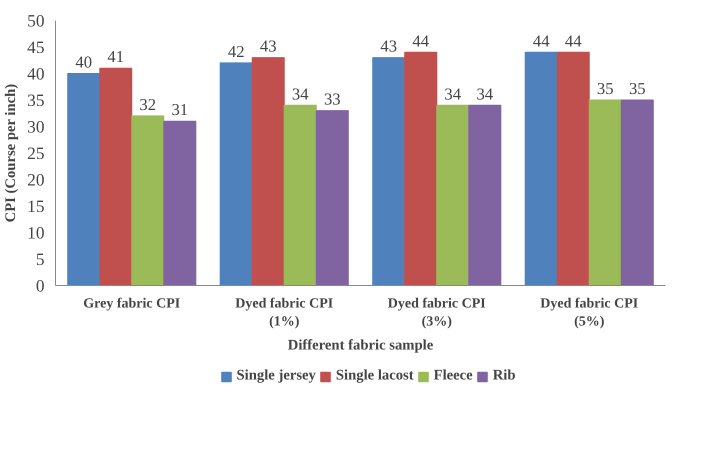 This screenshot has width=713, height=465. What do you see at coordinates (276, 376) in the screenshot?
I see `legend-label: Single jersey` at bounding box center [276, 376].